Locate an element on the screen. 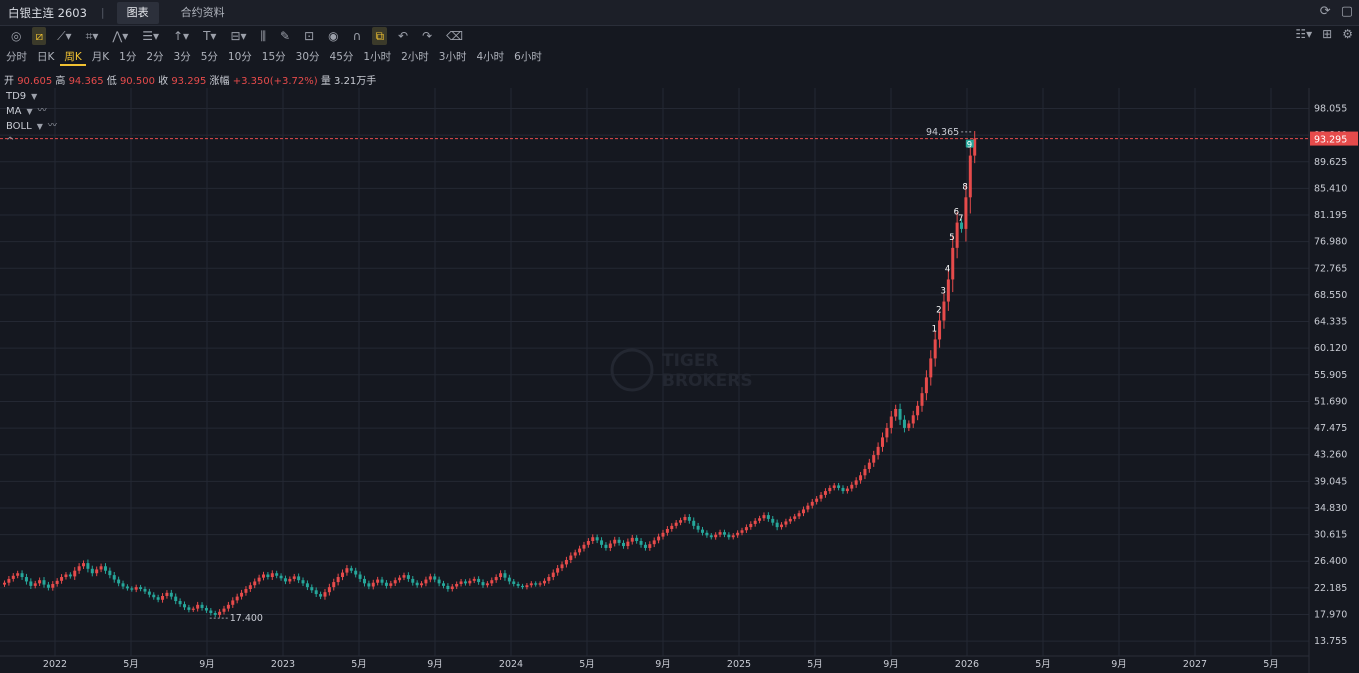 This screenshot has height=673, width=1359. period-8: 10分 is located at coordinates (239, 57).